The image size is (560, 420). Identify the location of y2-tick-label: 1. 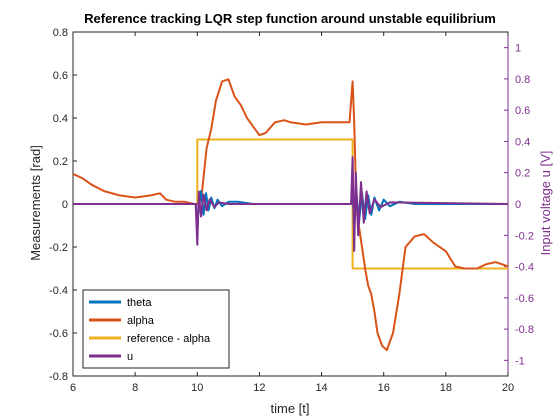
(518, 49).